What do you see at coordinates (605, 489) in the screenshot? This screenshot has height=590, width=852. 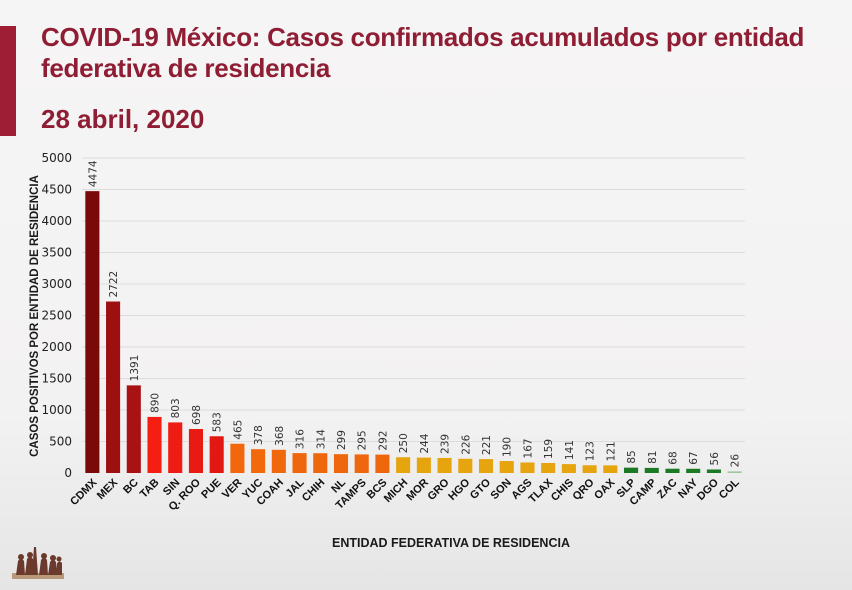 I see `x-tick-label: OAX` at bounding box center [605, 489].